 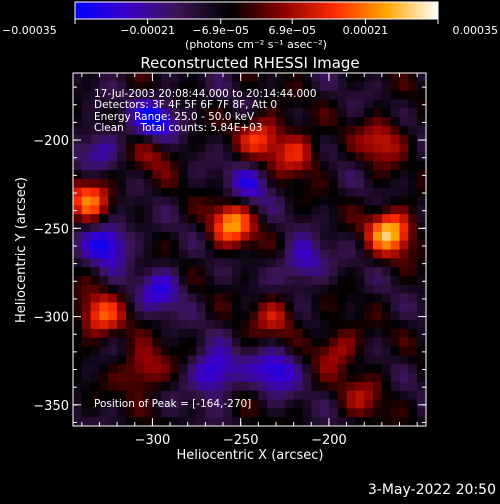 What do you see at coordinates (147, 30) in the screenshot?
I see `colorbar-tick-label: −0.00021` at bounding box center [147, 30].